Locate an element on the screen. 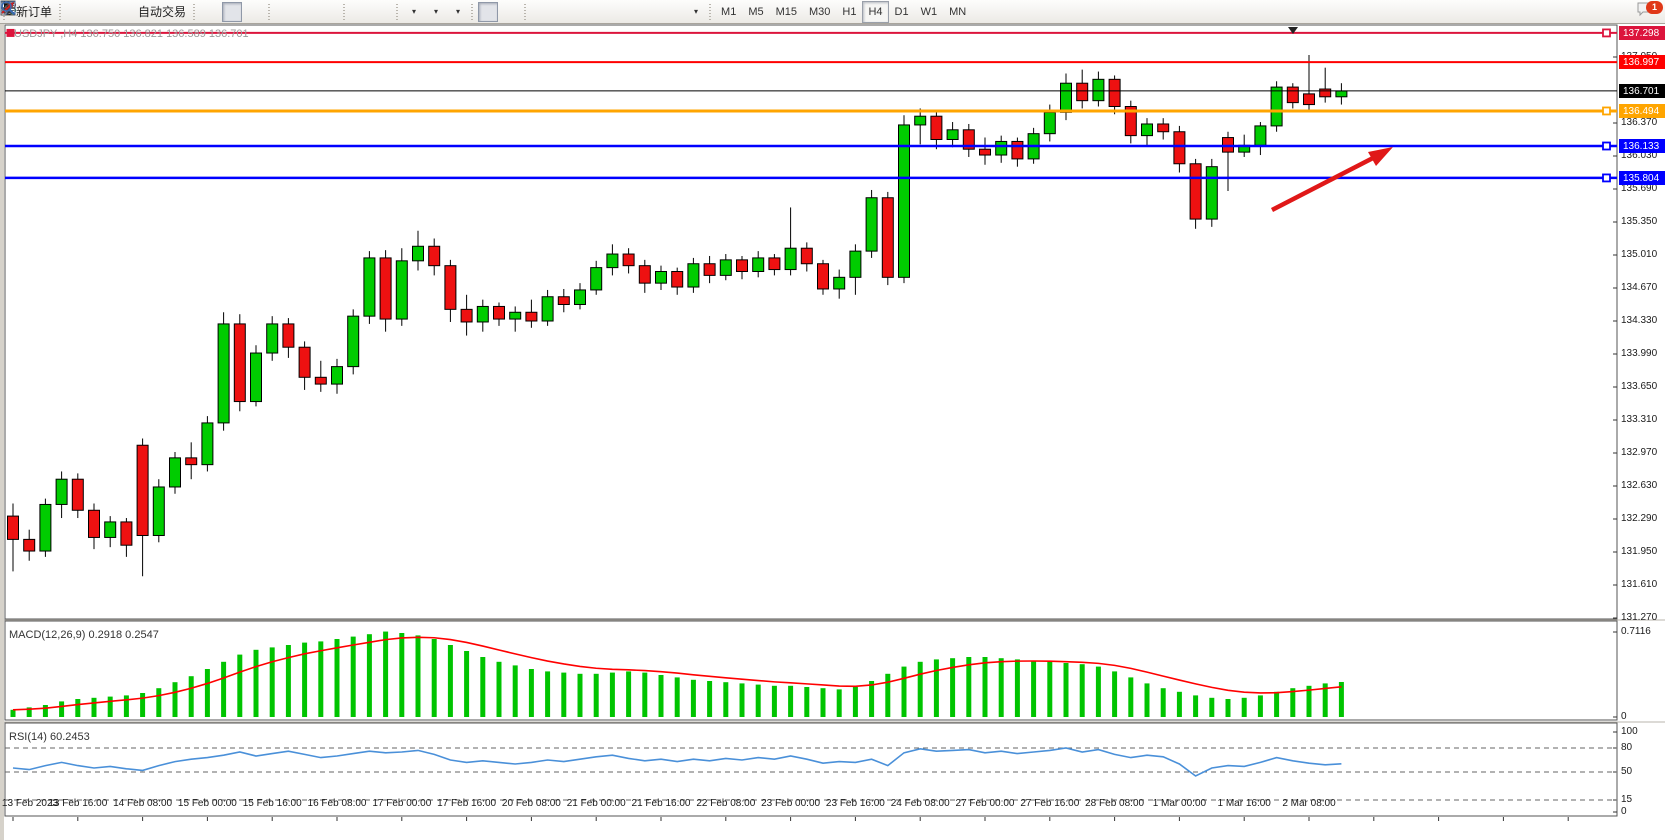  toolbar-group-grip is located at coordinates (345, 11).